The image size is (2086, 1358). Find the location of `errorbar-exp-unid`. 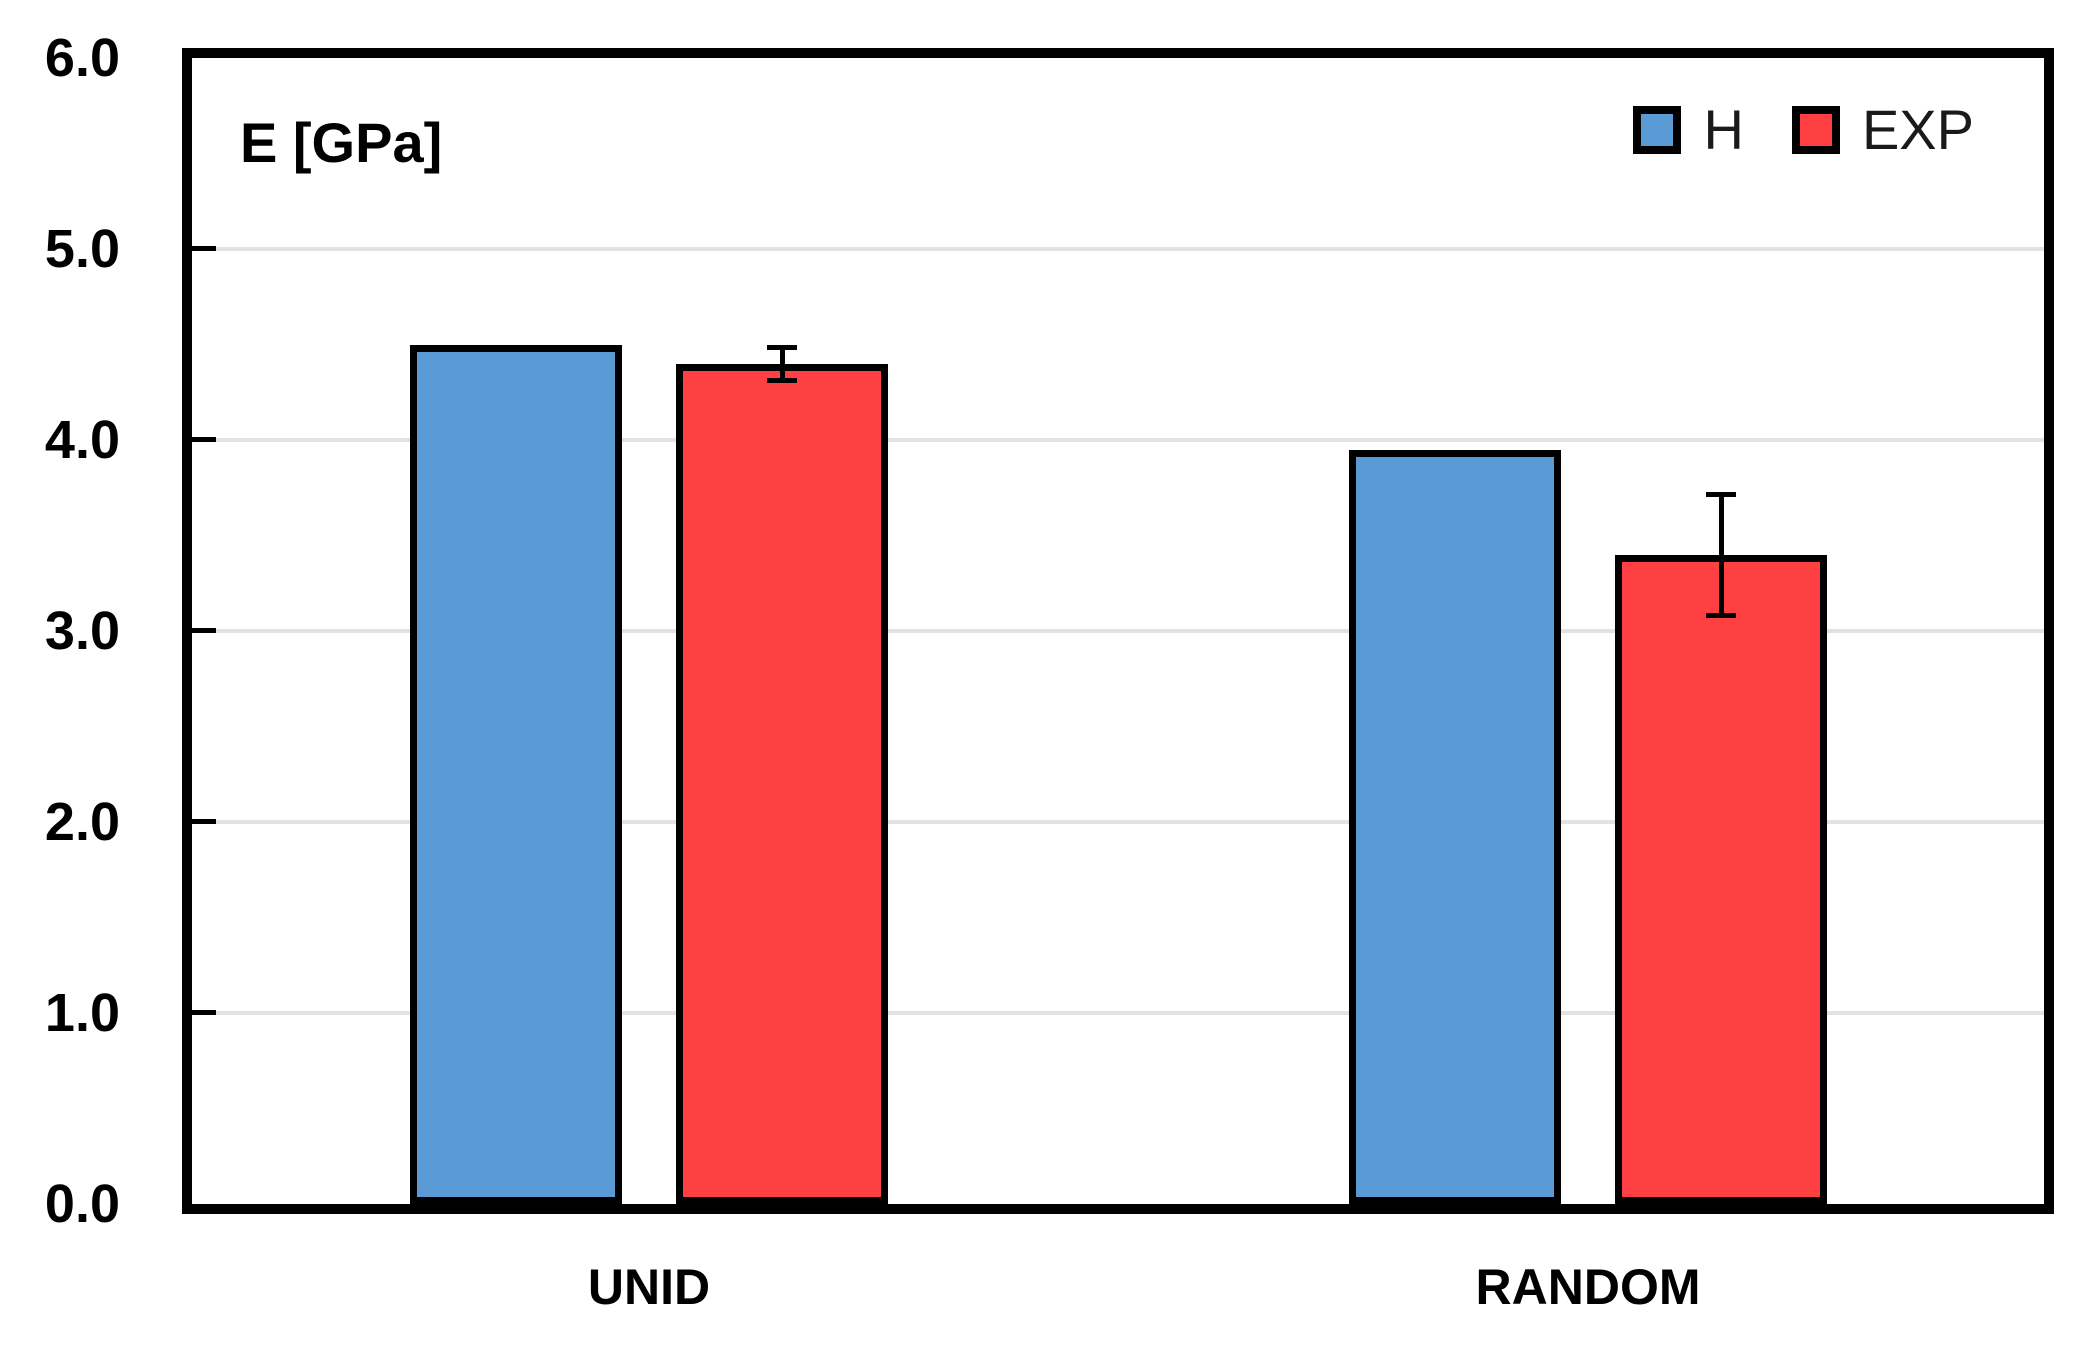

errorbar-exp-unid is located at coordinates (782, 363).